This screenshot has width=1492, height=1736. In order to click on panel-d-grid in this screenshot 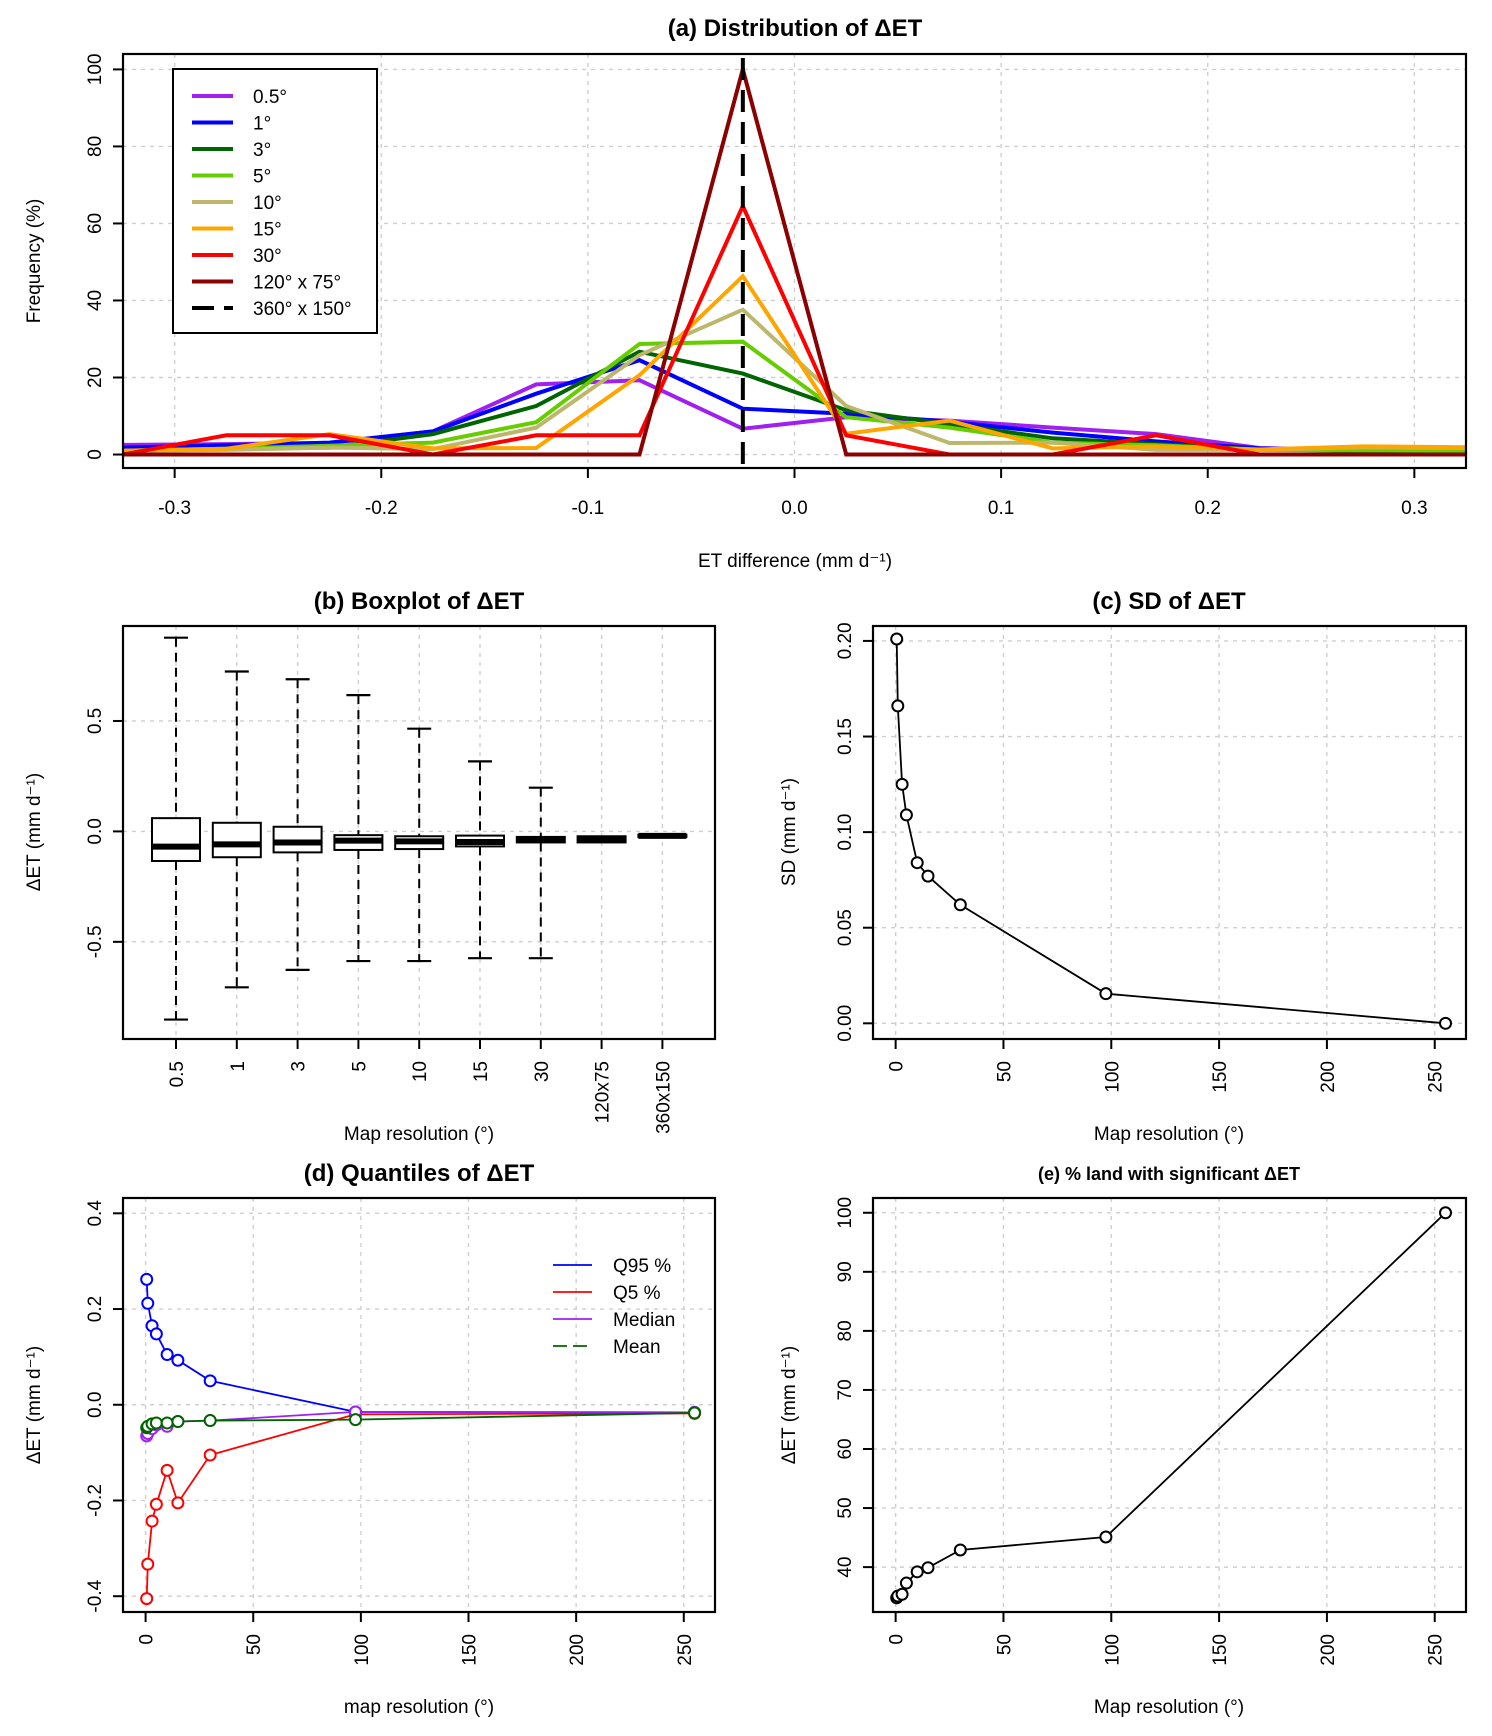, I will do `click(419, 1405)`.